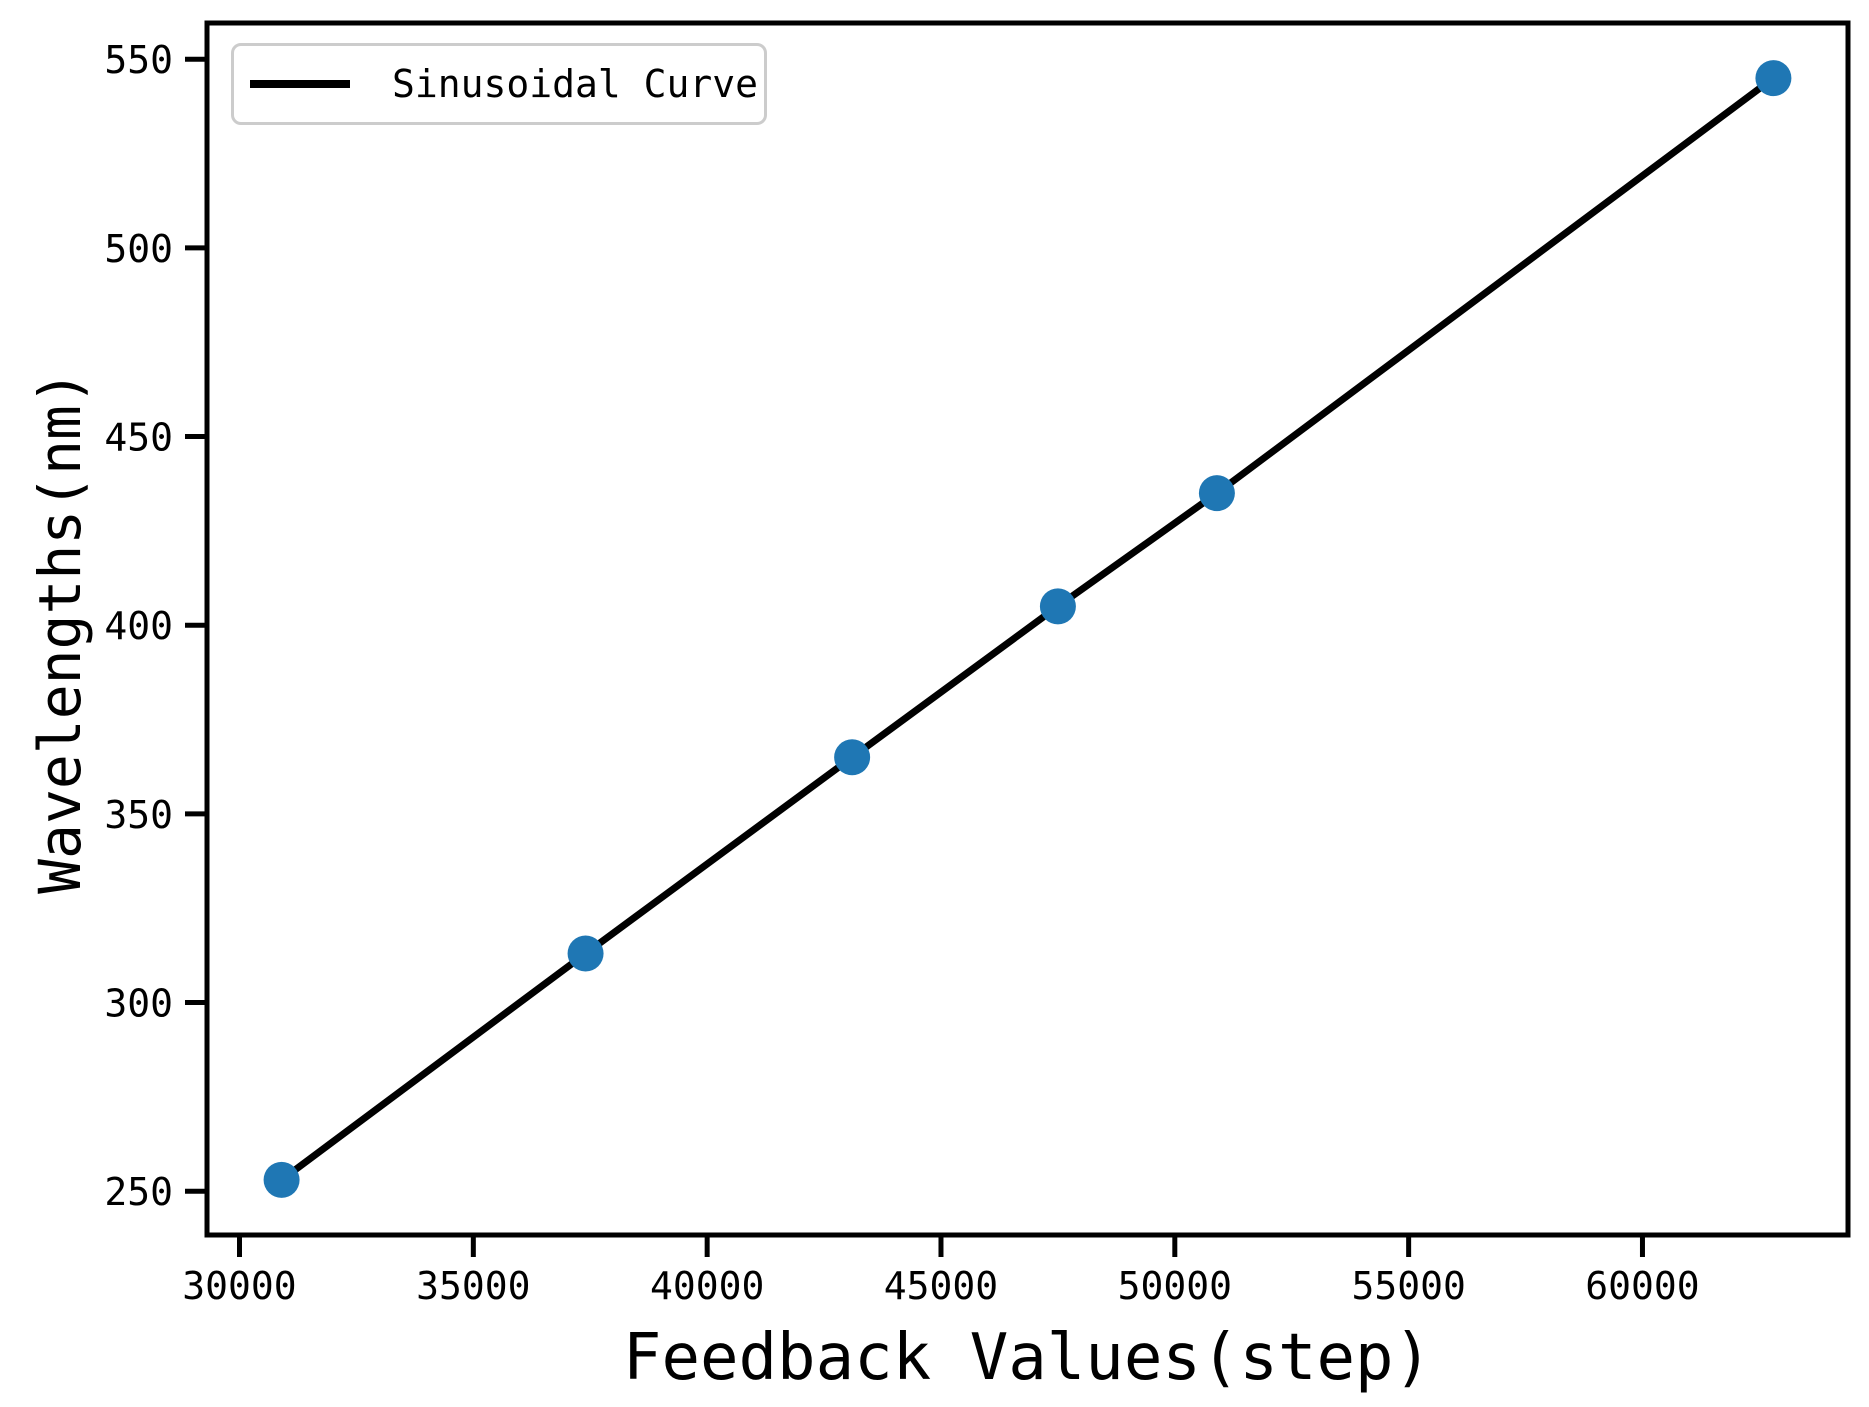  I want to click on x-tick-label: 30000, so click(239, 1286).